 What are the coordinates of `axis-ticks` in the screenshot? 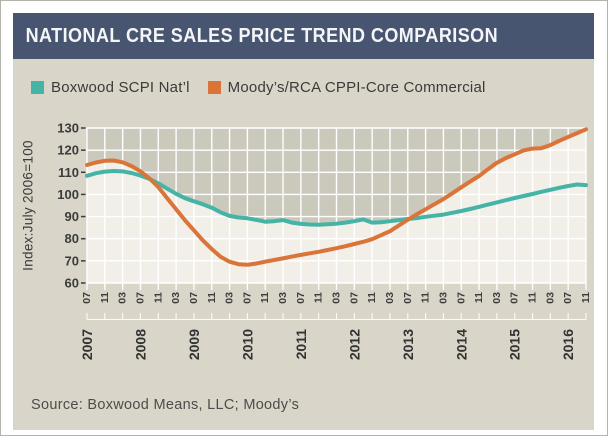 It's located at (336, 302).